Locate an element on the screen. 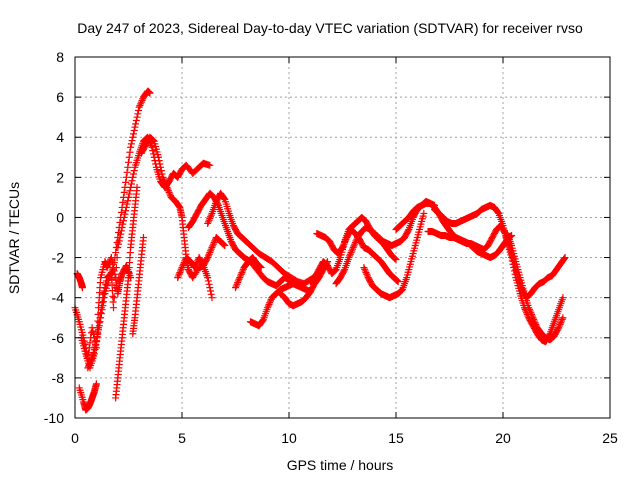 The image size is (640, 480). series-arc-k is located at coordinates (264, 238).